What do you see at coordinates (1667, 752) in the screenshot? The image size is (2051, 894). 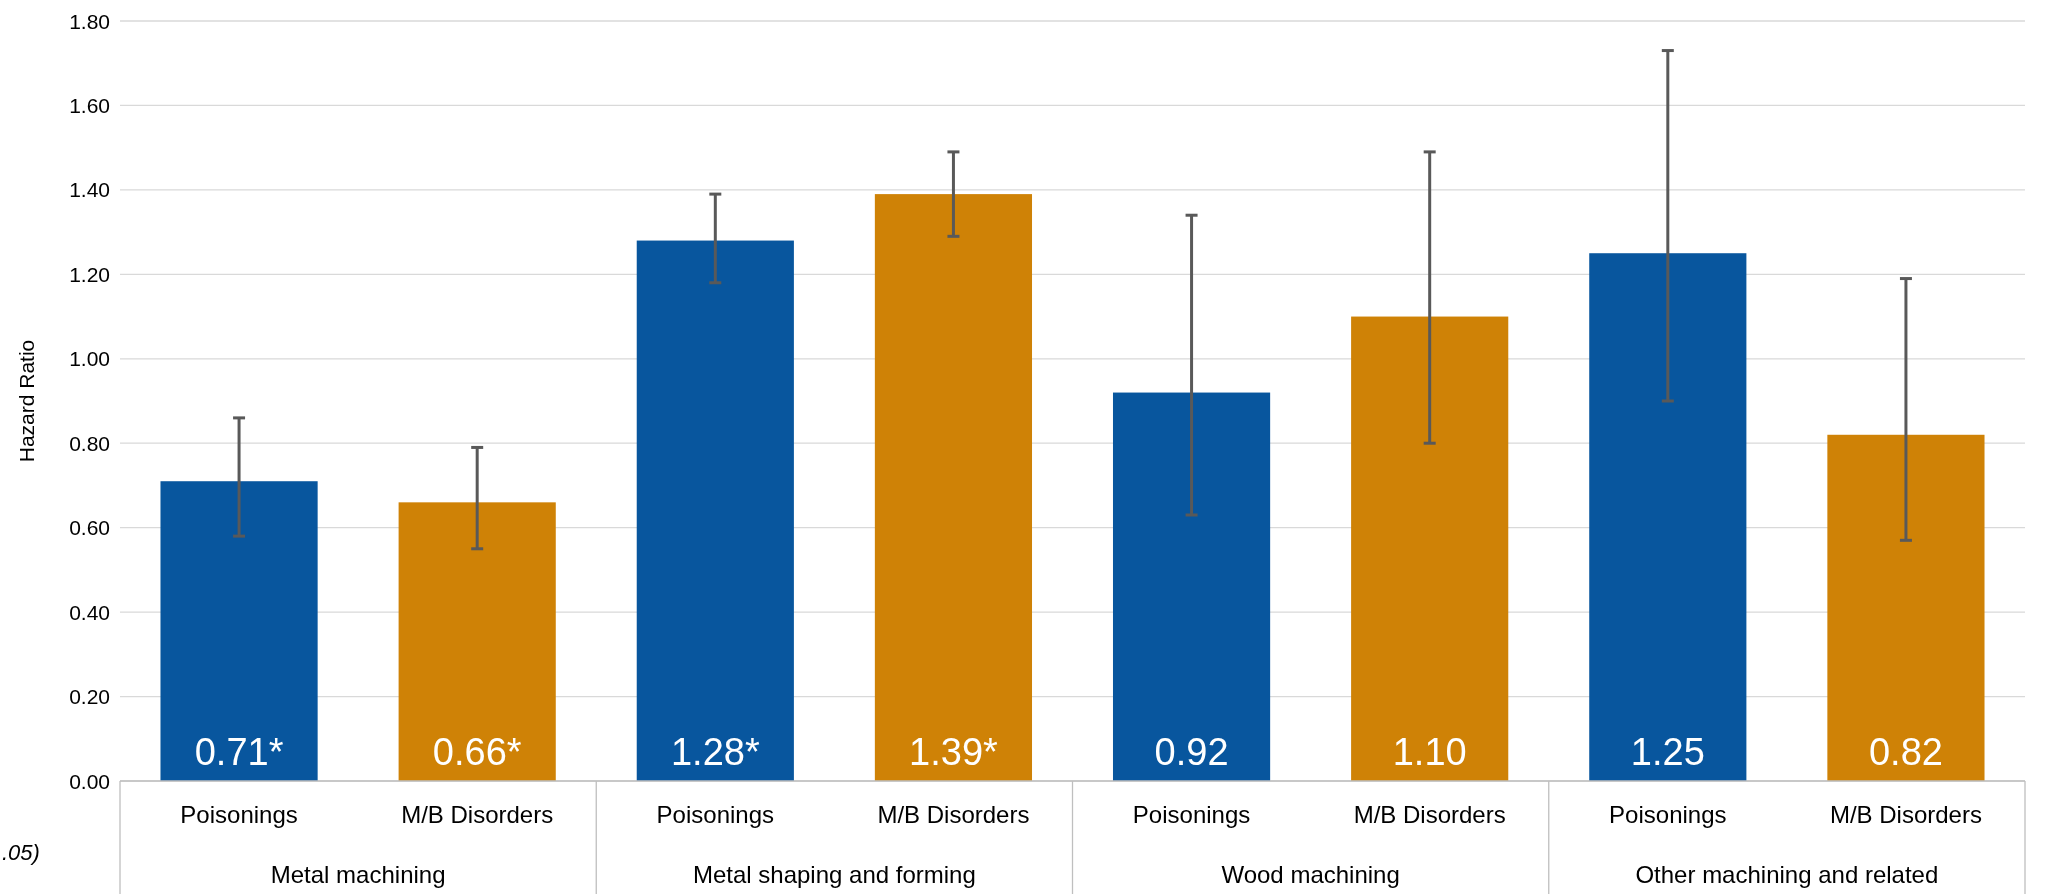 I see `data-label: 1.25` at bounding box center [1667, 752].